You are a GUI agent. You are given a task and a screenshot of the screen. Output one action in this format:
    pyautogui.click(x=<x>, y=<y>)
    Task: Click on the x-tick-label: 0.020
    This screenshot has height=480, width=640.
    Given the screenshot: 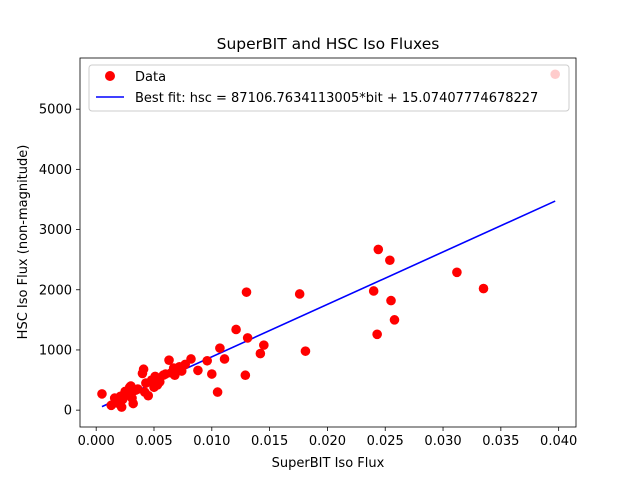 What is the action you would take?
    pyautogui.click(x=327, y=441)
    